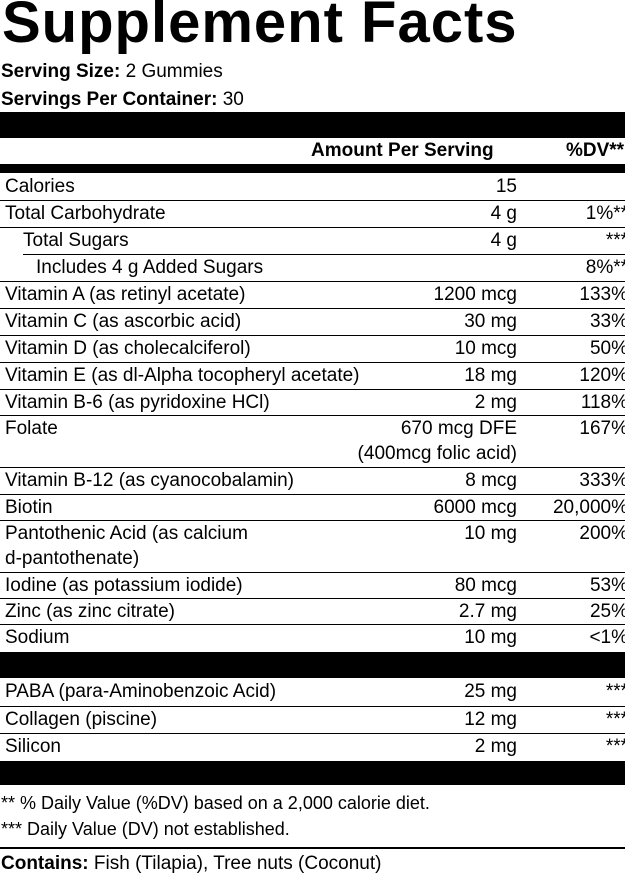 The image size is (625, 879). What do you see at coordinates (128, 348) in the screenshot?
I see `nutrient-name: Vitamin D (as cholecalciferol)` at bounding box center [128, 348].